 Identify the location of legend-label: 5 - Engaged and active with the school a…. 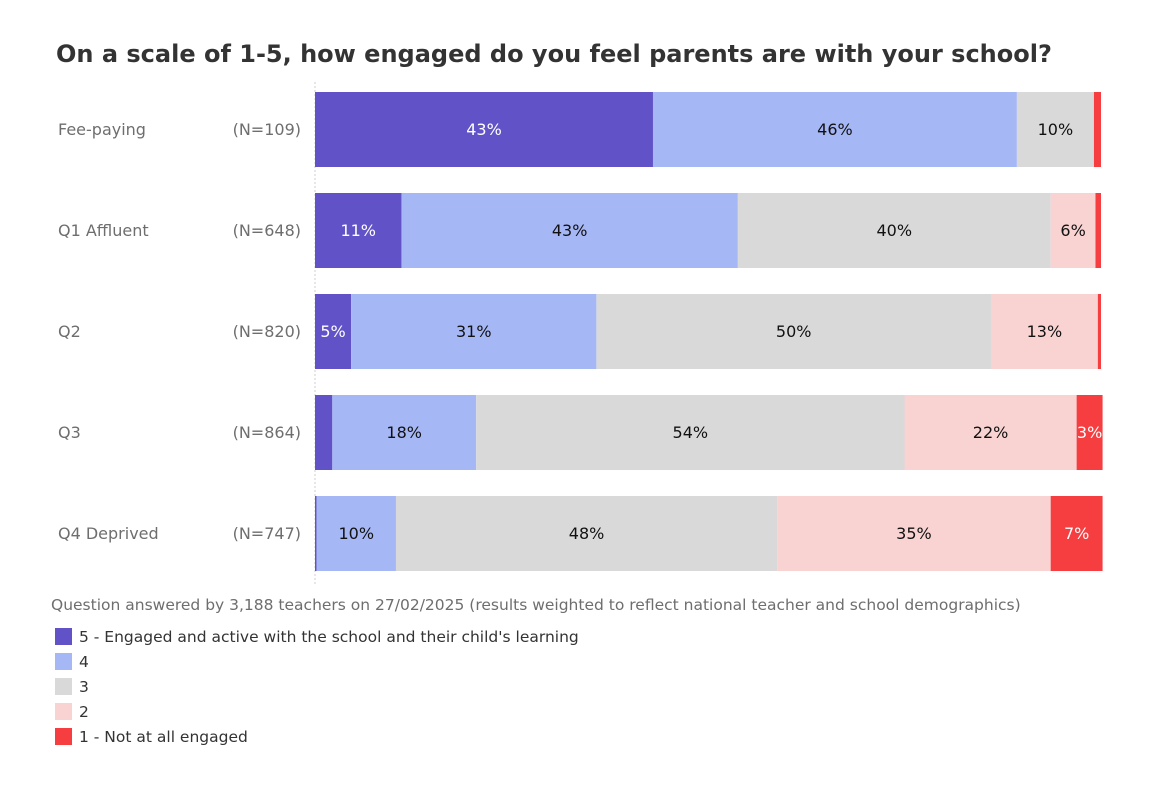
(329, 637).